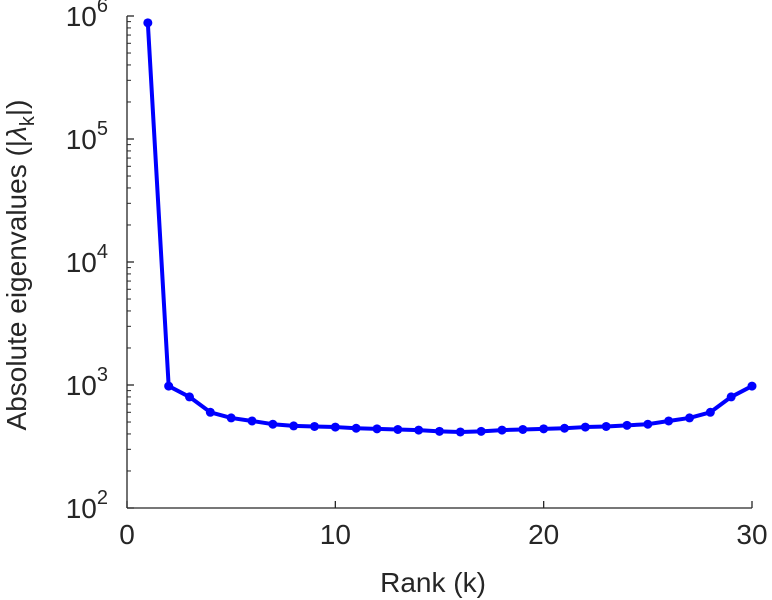 This screenshot has width=772, height=600. I want to click on y-tick-exponent: 6, so click(102, 8).